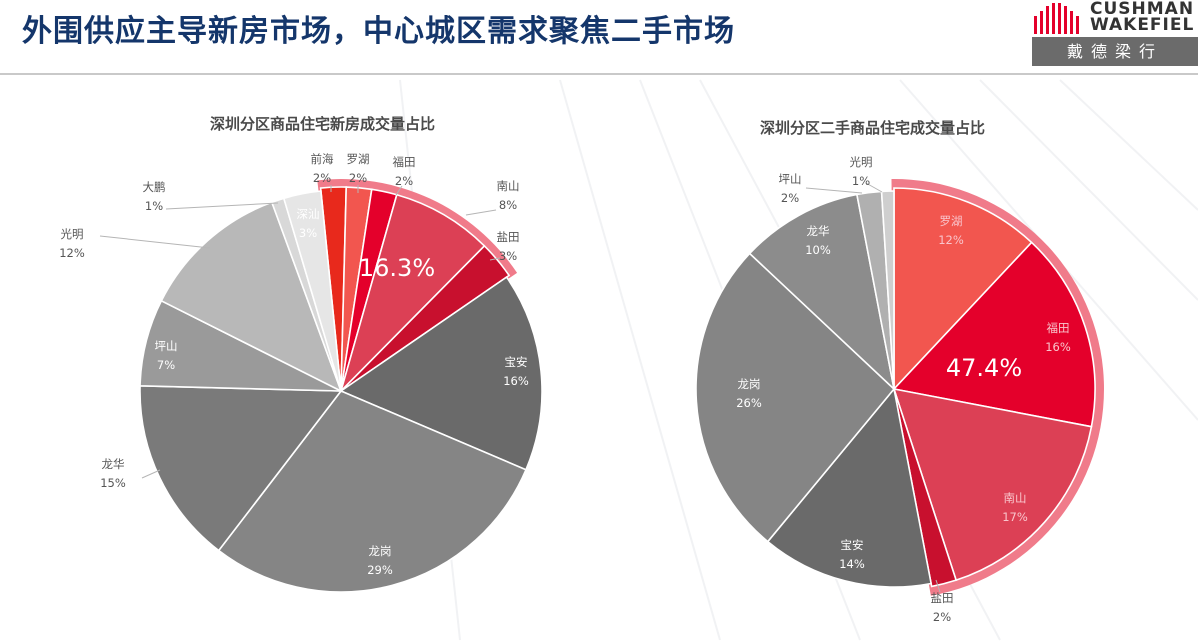 This screenshot has height=642, width=1198. I want to click on pie1-label-value-深汕: 3%, so click(308, 233).